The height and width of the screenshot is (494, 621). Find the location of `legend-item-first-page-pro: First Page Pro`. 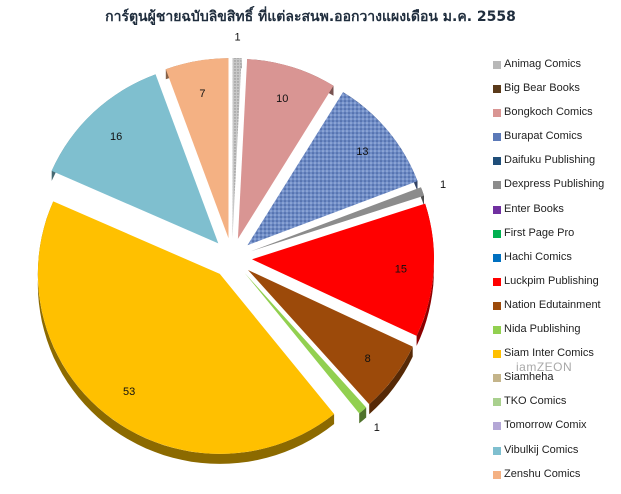

legend-item-first-page-pro: First Page Pro is located at coordinates (554, 238).